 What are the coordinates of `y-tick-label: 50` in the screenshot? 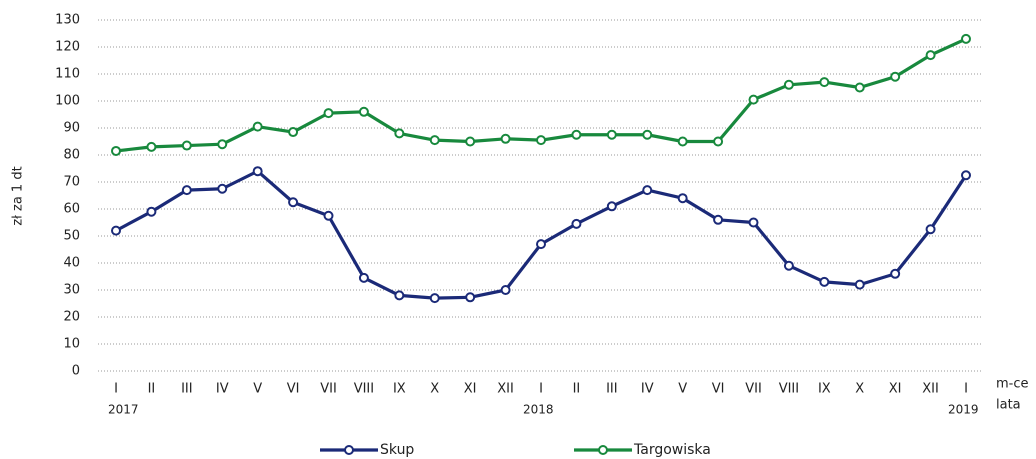 It's located at (71, 236).